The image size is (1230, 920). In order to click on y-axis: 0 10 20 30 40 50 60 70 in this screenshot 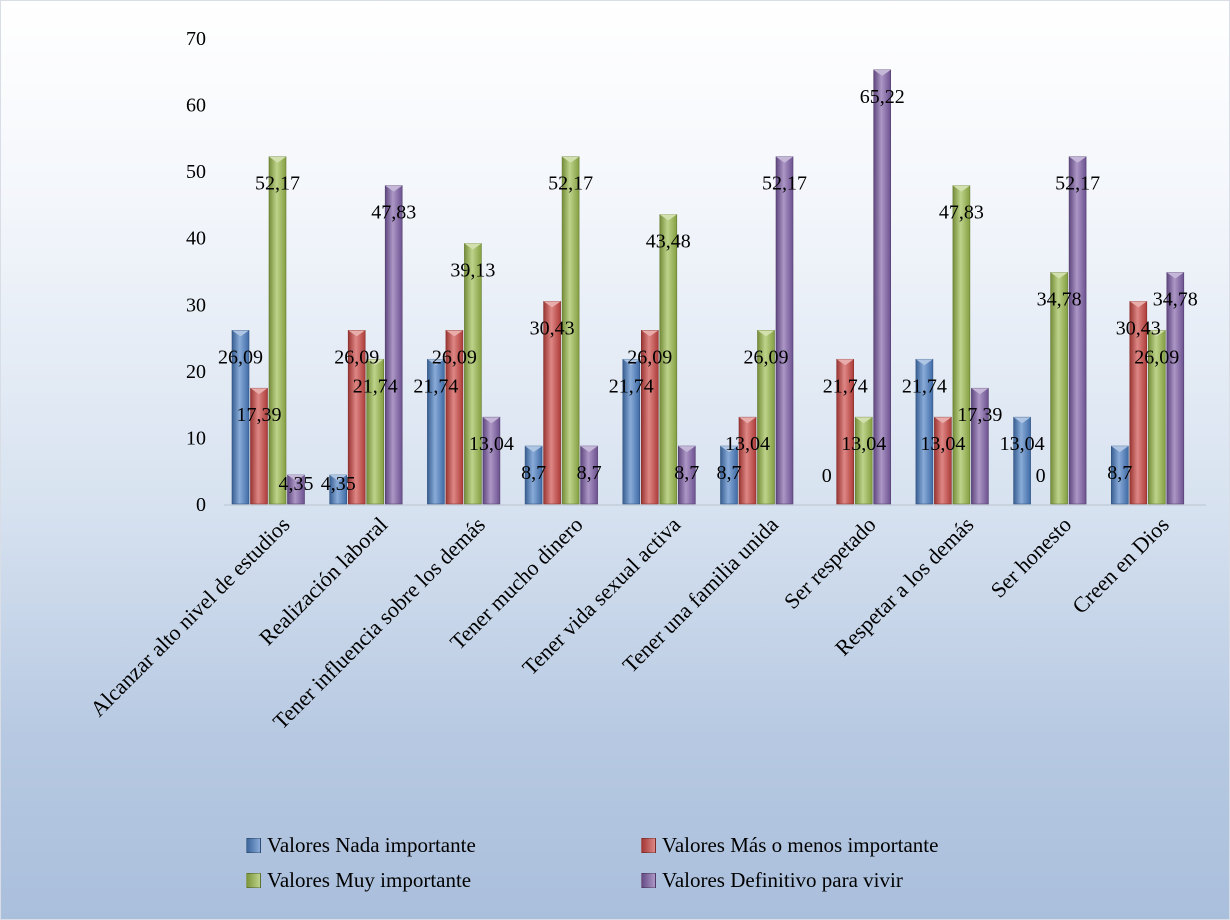, I will do `click(196, 272)`.